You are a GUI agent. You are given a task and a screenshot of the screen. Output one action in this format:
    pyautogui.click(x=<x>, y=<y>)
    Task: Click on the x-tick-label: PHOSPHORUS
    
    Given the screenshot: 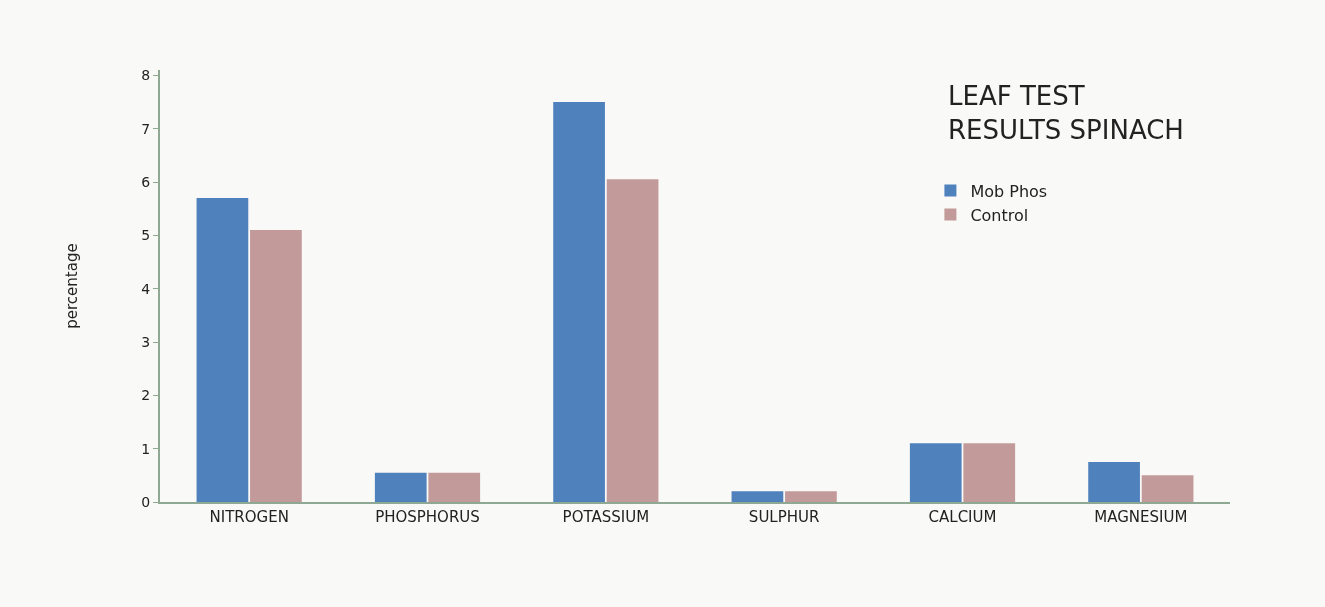 What is the action you would take?
    pyautogui.click(x=427, y=517)
    